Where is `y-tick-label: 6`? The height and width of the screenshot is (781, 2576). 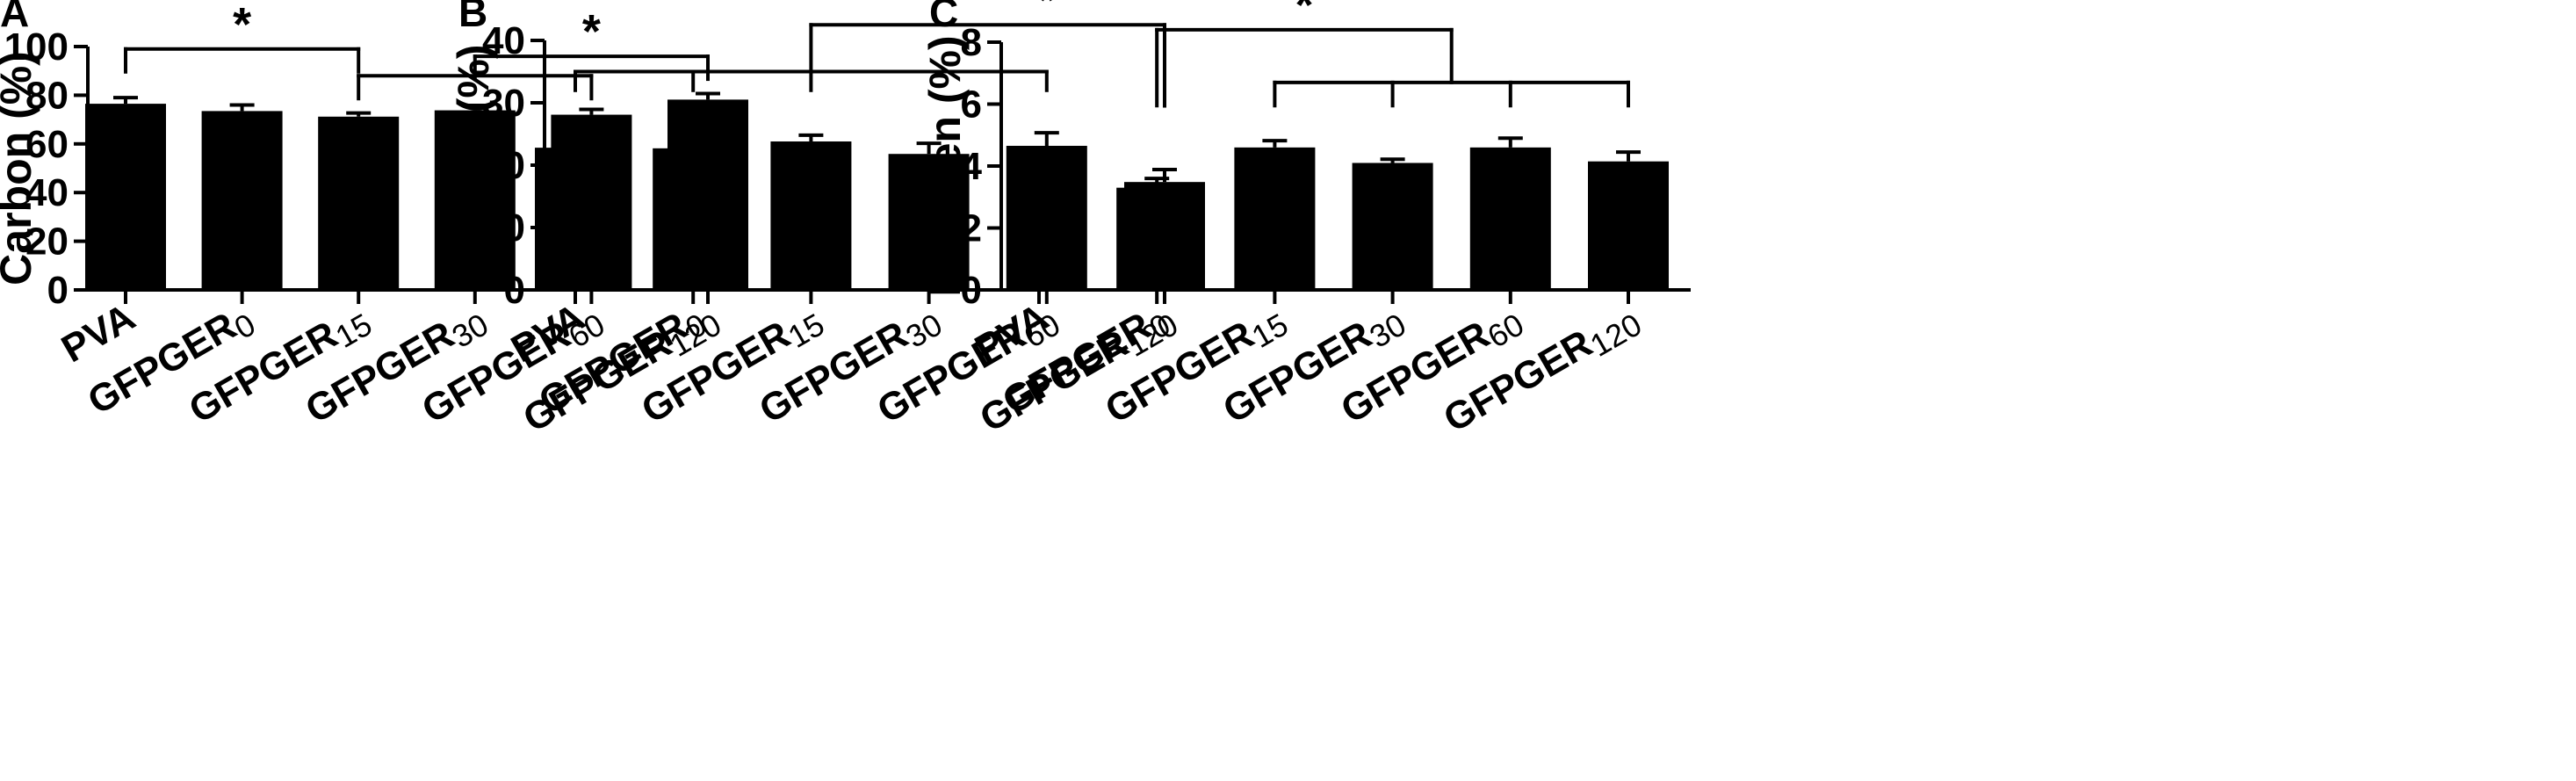
y-tick-label: 6 is located at coordinates (971, 105).